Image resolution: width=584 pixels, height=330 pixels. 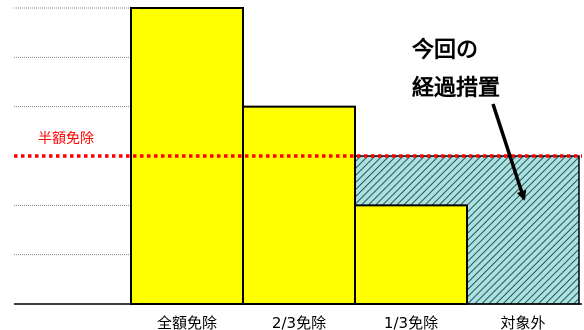 What do you see at coordinates (299, 322) in the screenshot?
I see `x-tick-label-1: 2/3免除` at bounding box center [299, 322].